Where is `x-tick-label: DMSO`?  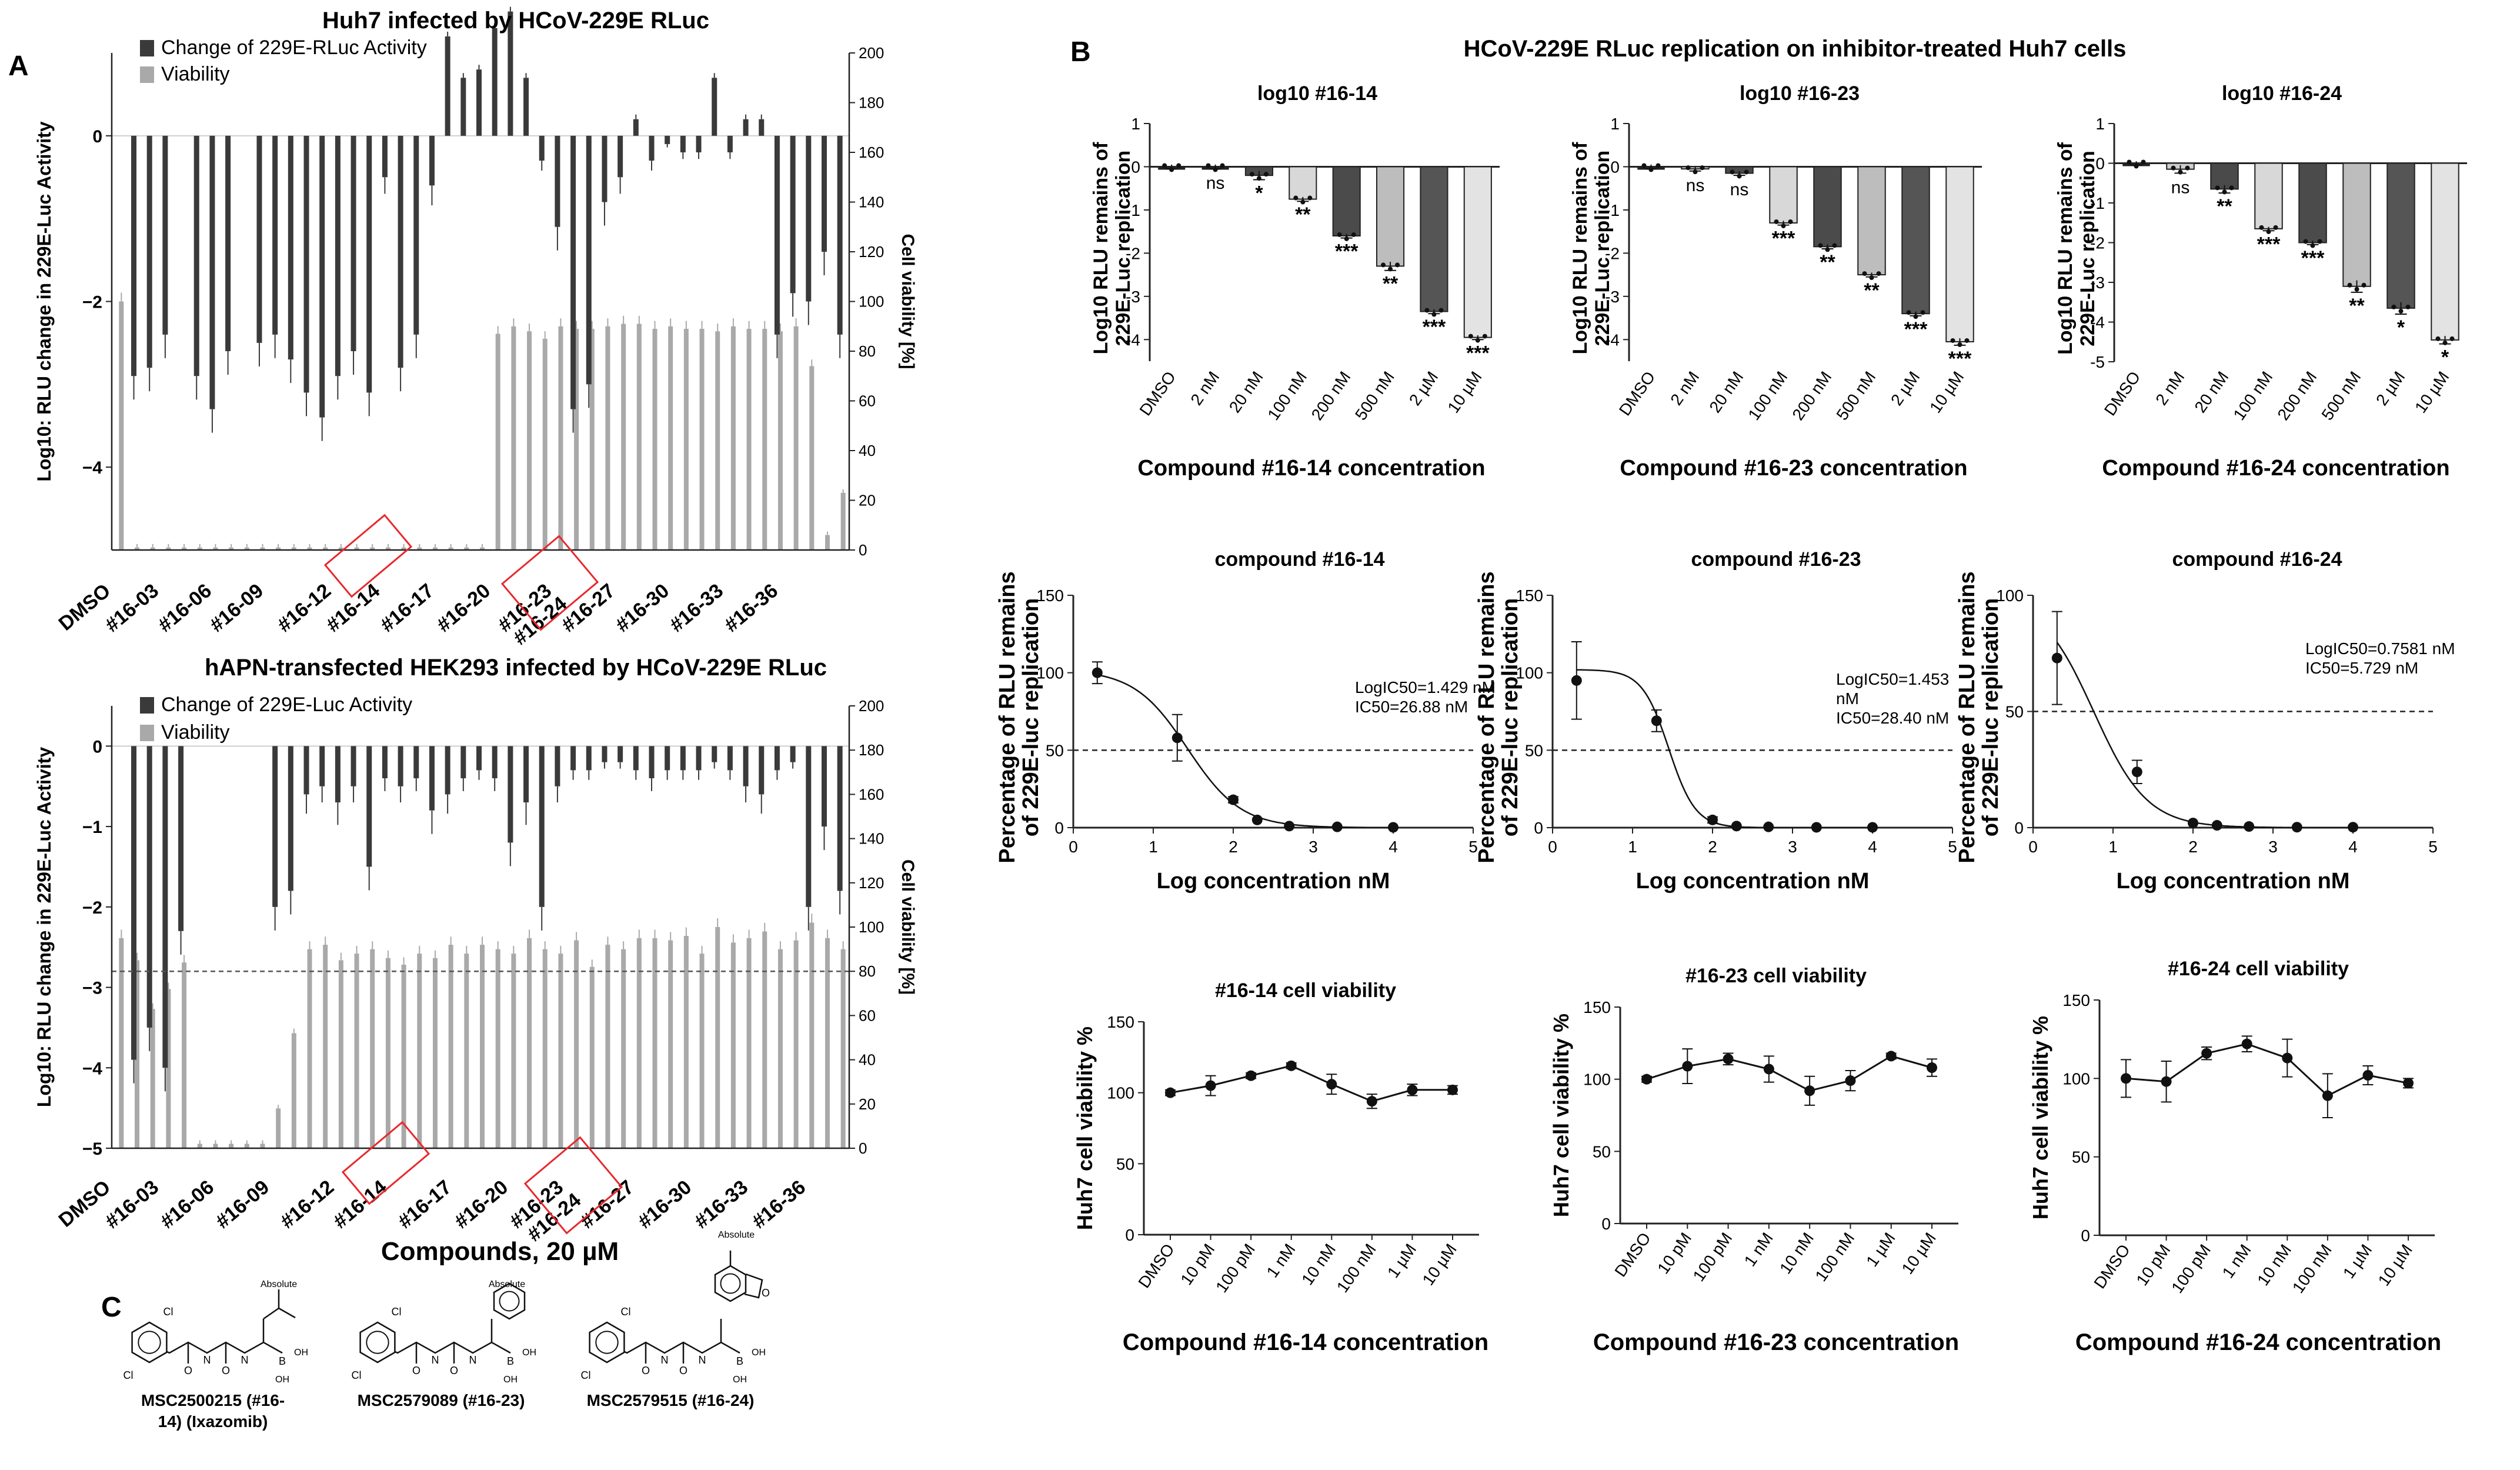
x-tick-label: DMSO is located at coordinates (85, 607).